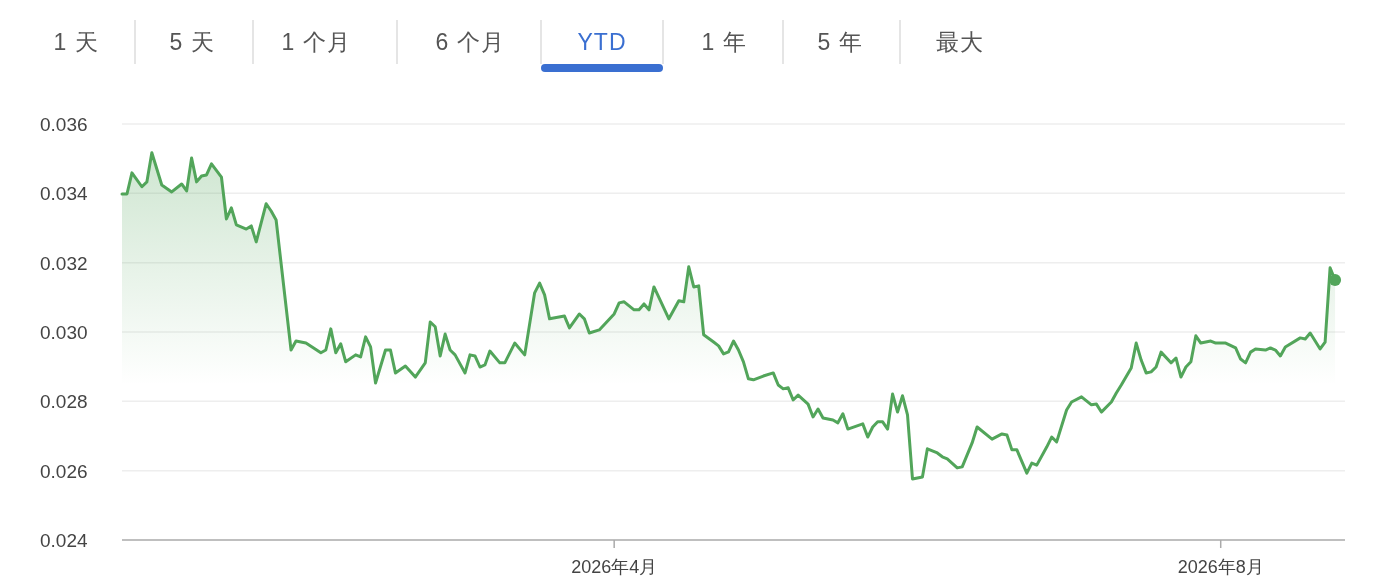 The width and height of the screenshot is (1376, 586). Describe the element at coordinates (614, 567) in the screenshot. I see `x-tick-label: 2026年4月` at that location.